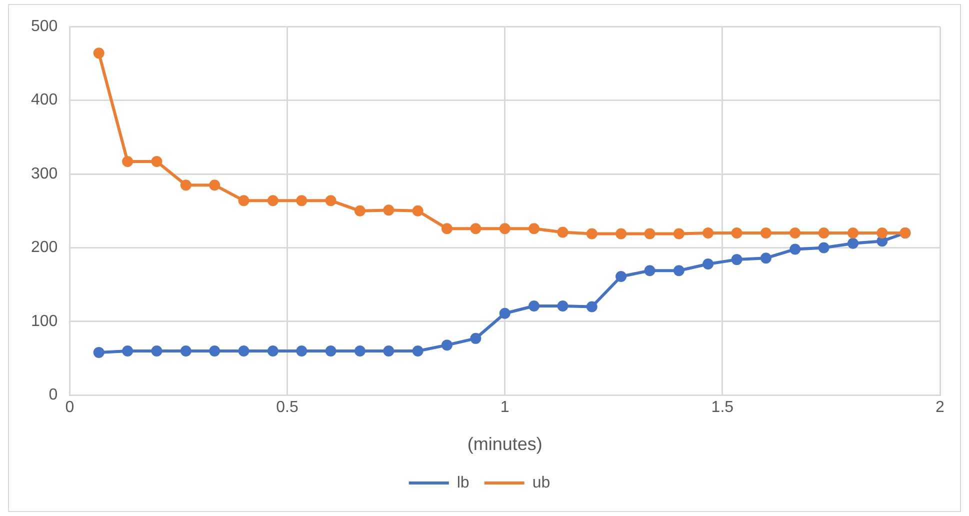 The height and width of the screenshot is (516, 969). What do you see at coordinates (44, 27) in the screenshot?
I see `y-tick-label: 500` at bounding box center [44, 27].